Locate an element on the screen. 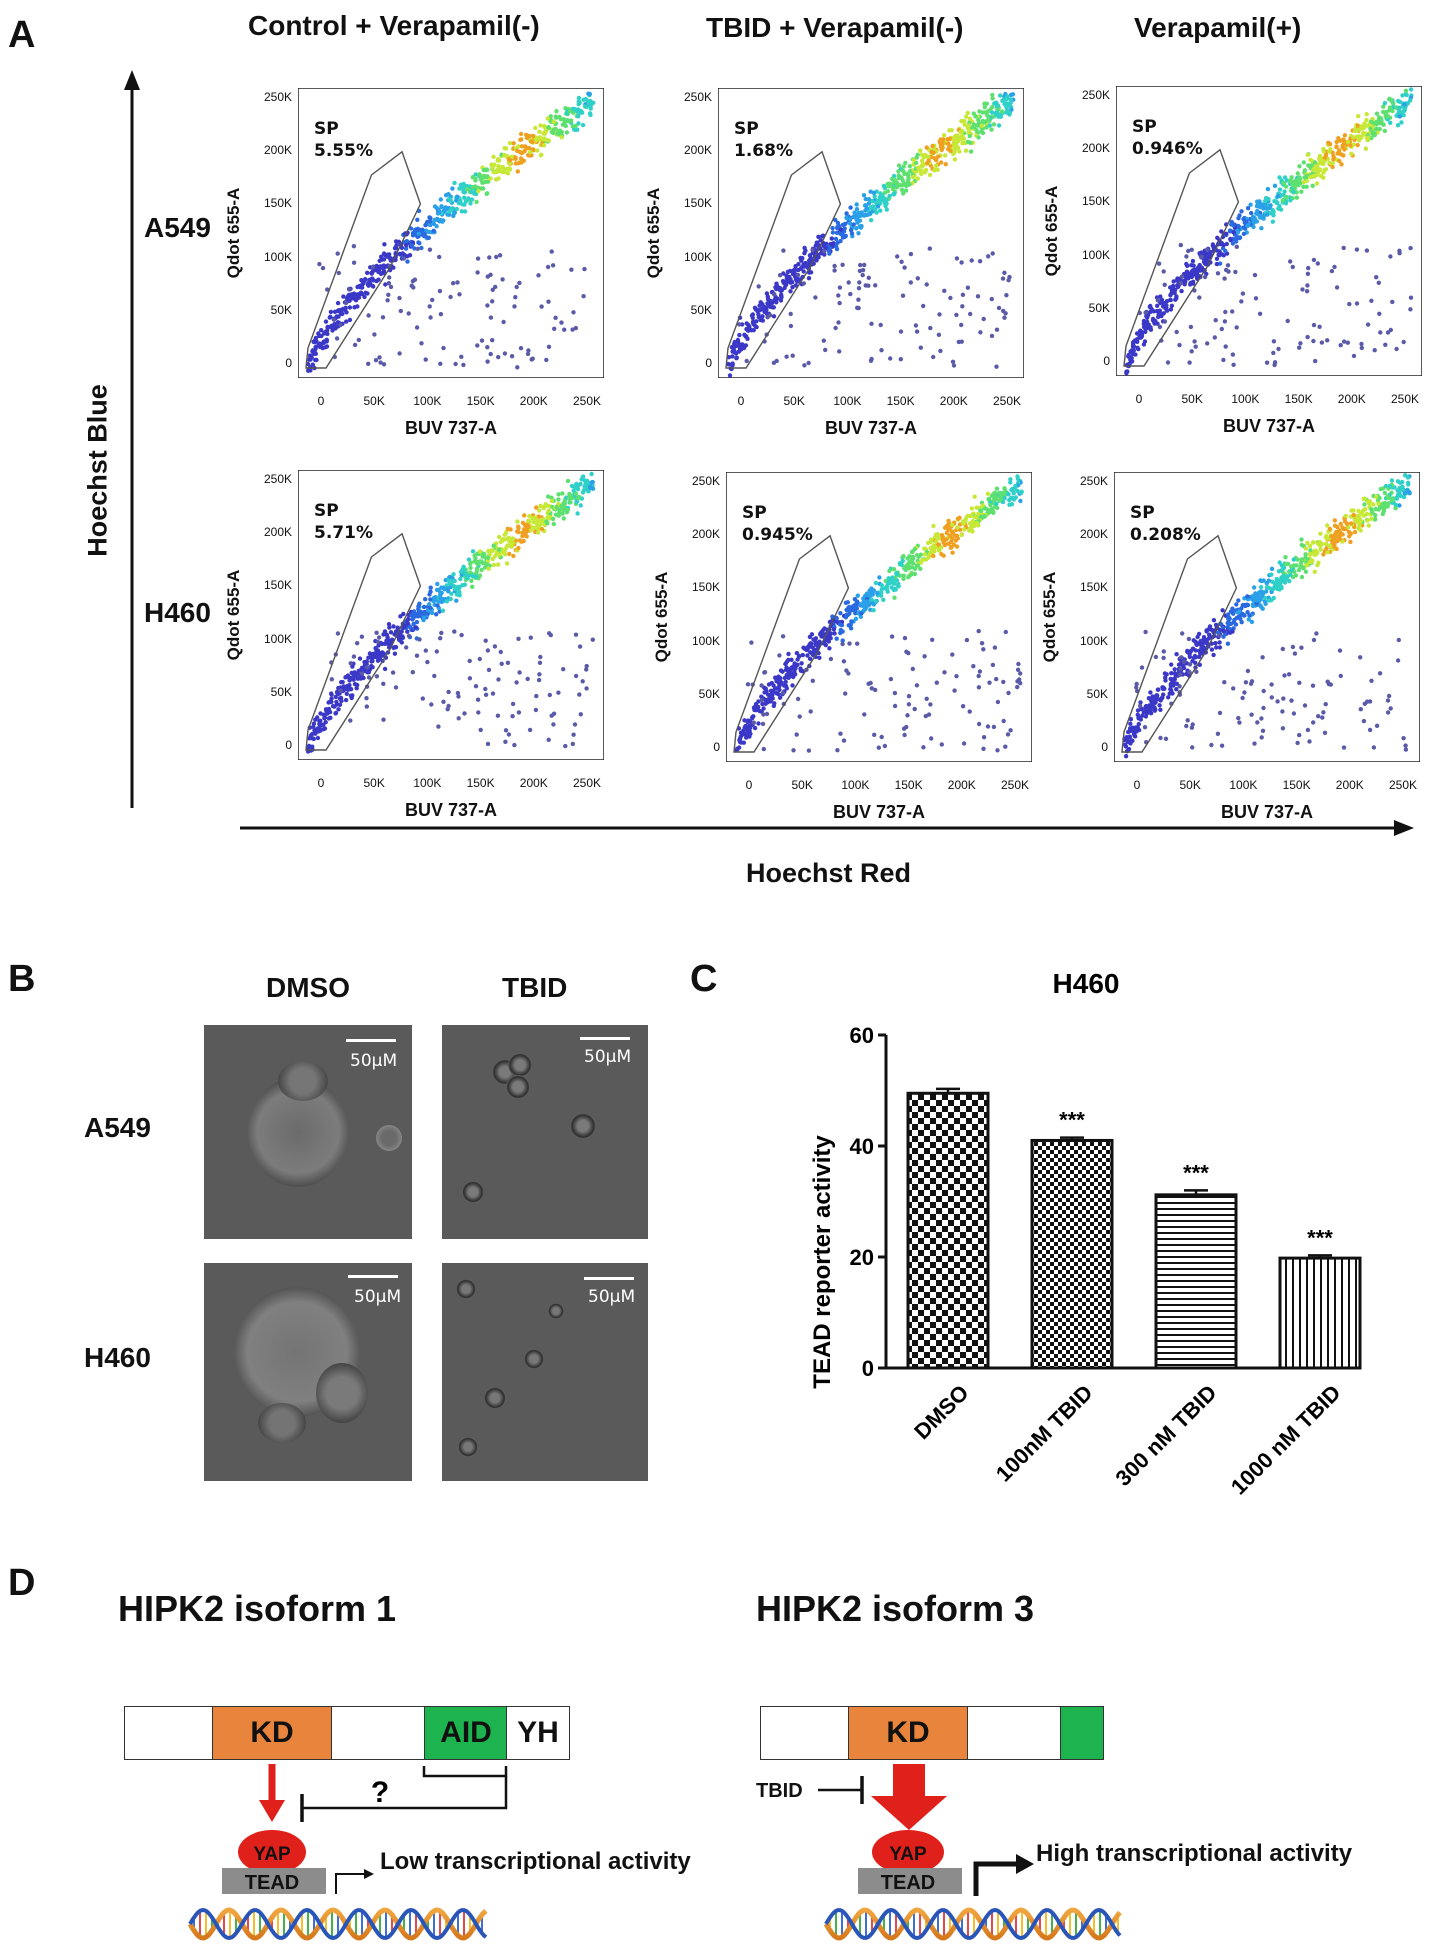  isoform1-yap is located at coordinates (272, 1852).